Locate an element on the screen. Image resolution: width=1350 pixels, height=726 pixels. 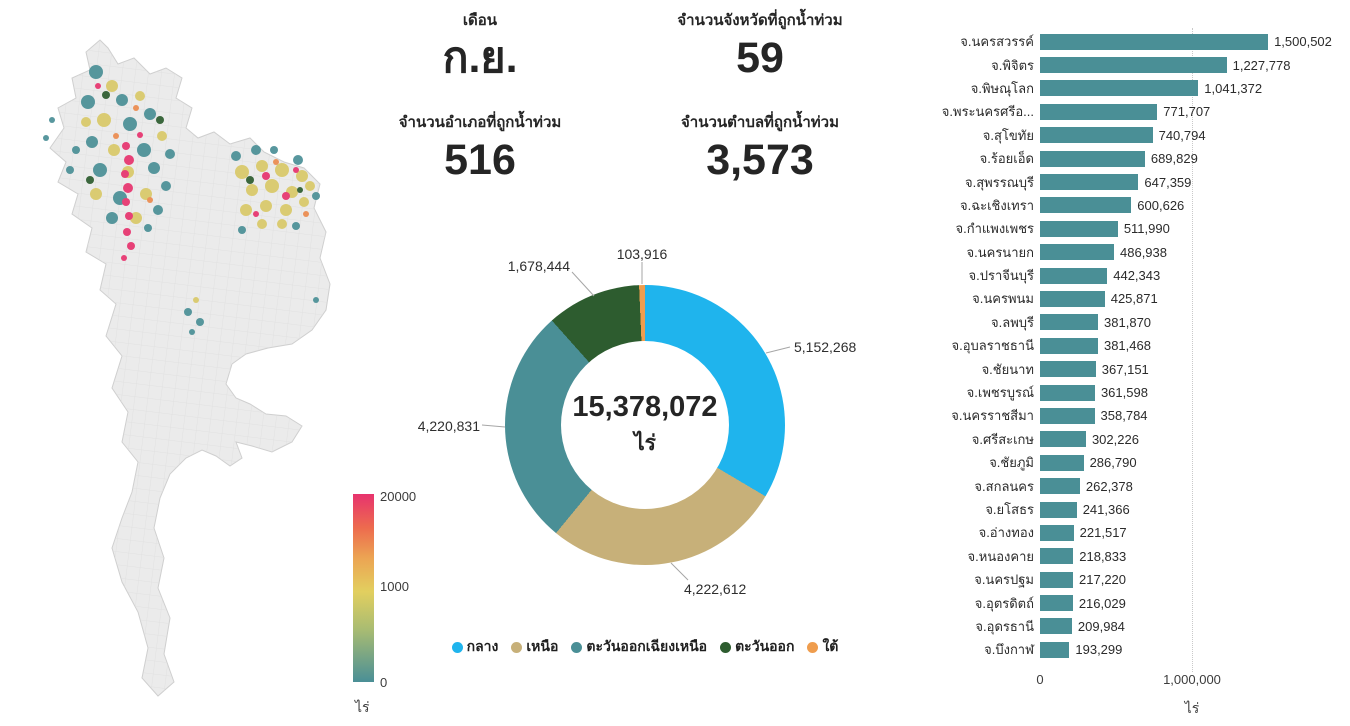
bar-category-label: จ.ยโสธร is located at coordinates (1009, 509).